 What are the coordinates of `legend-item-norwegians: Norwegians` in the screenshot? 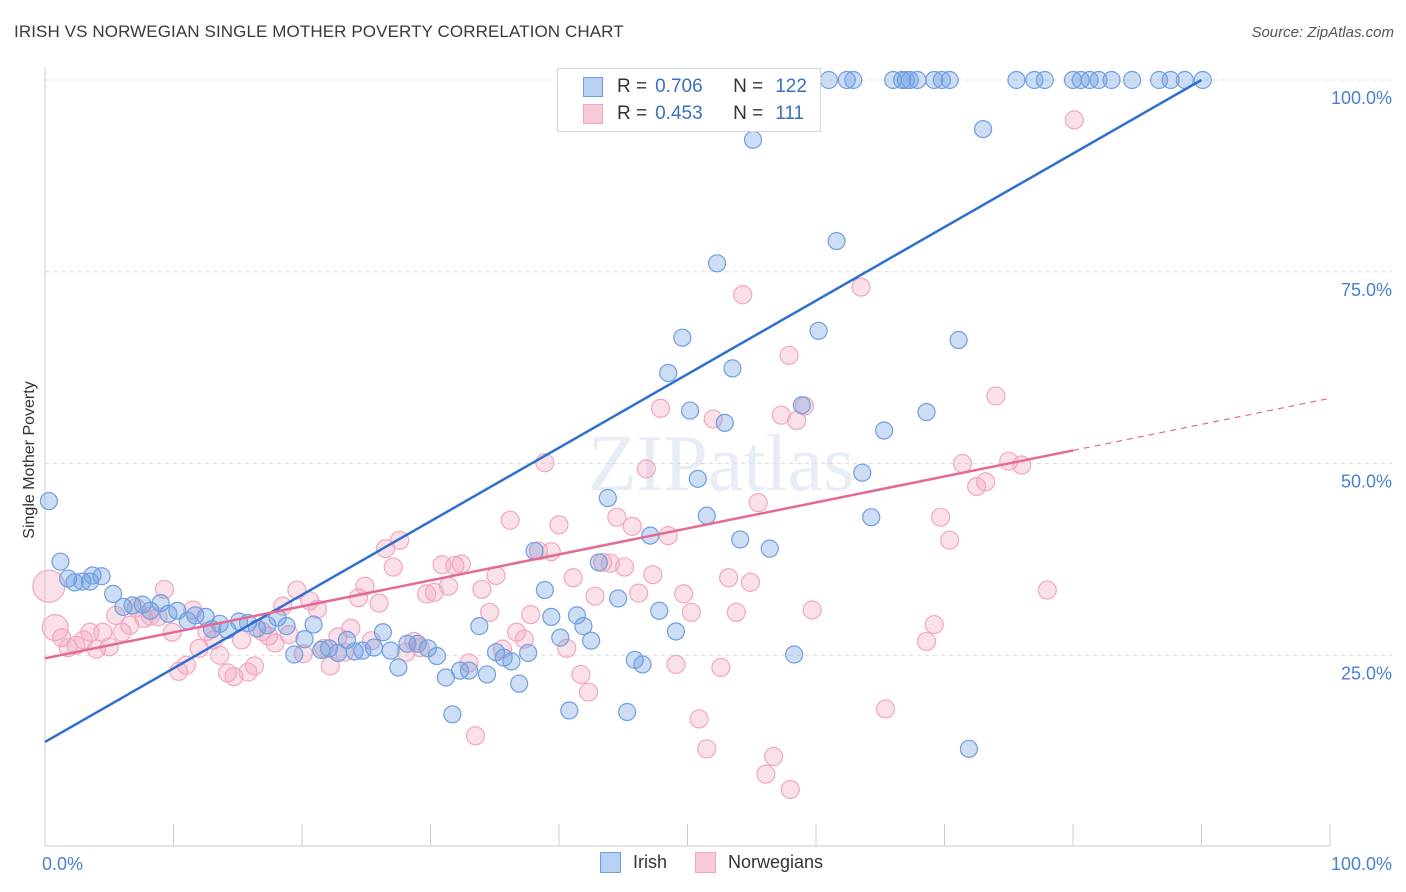 It's located at (759, 862).